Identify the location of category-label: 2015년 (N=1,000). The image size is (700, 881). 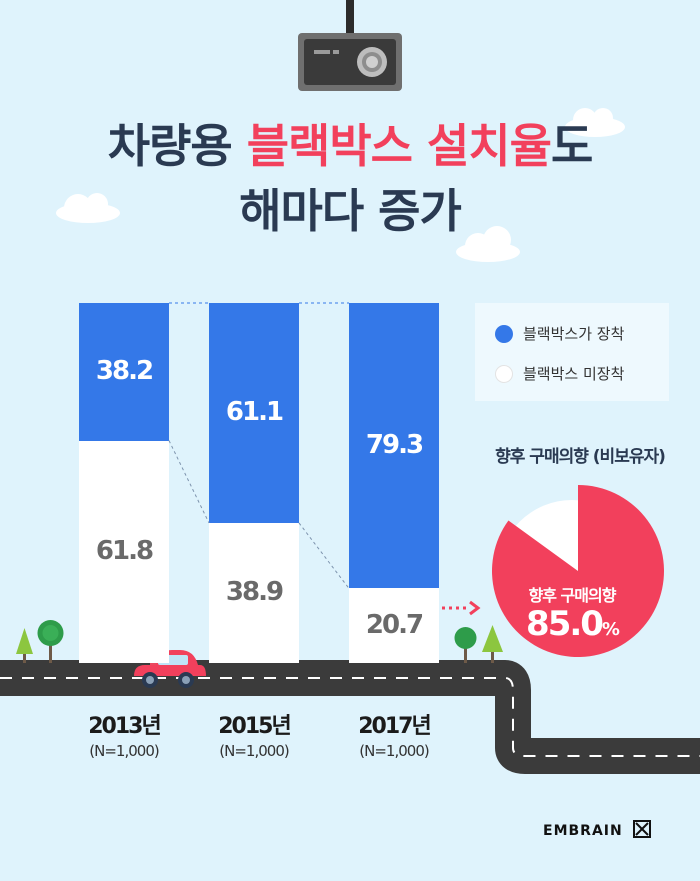
(254, 734).